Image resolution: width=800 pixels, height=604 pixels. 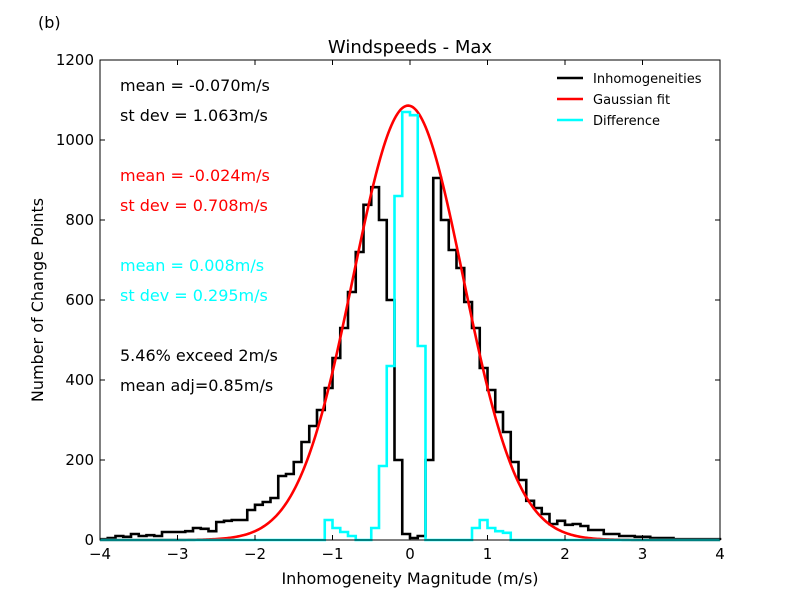 I want to click on stats-annotation: mean adj=0.85m/s, so click(x=196, y=385).